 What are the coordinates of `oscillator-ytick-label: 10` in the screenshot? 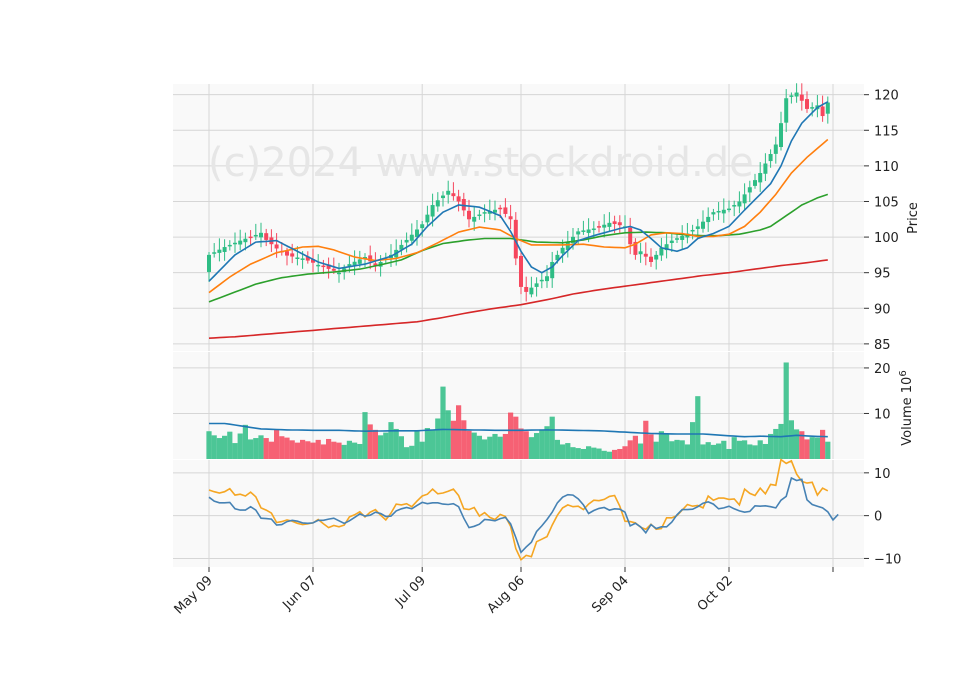 It's located at (882, 474).